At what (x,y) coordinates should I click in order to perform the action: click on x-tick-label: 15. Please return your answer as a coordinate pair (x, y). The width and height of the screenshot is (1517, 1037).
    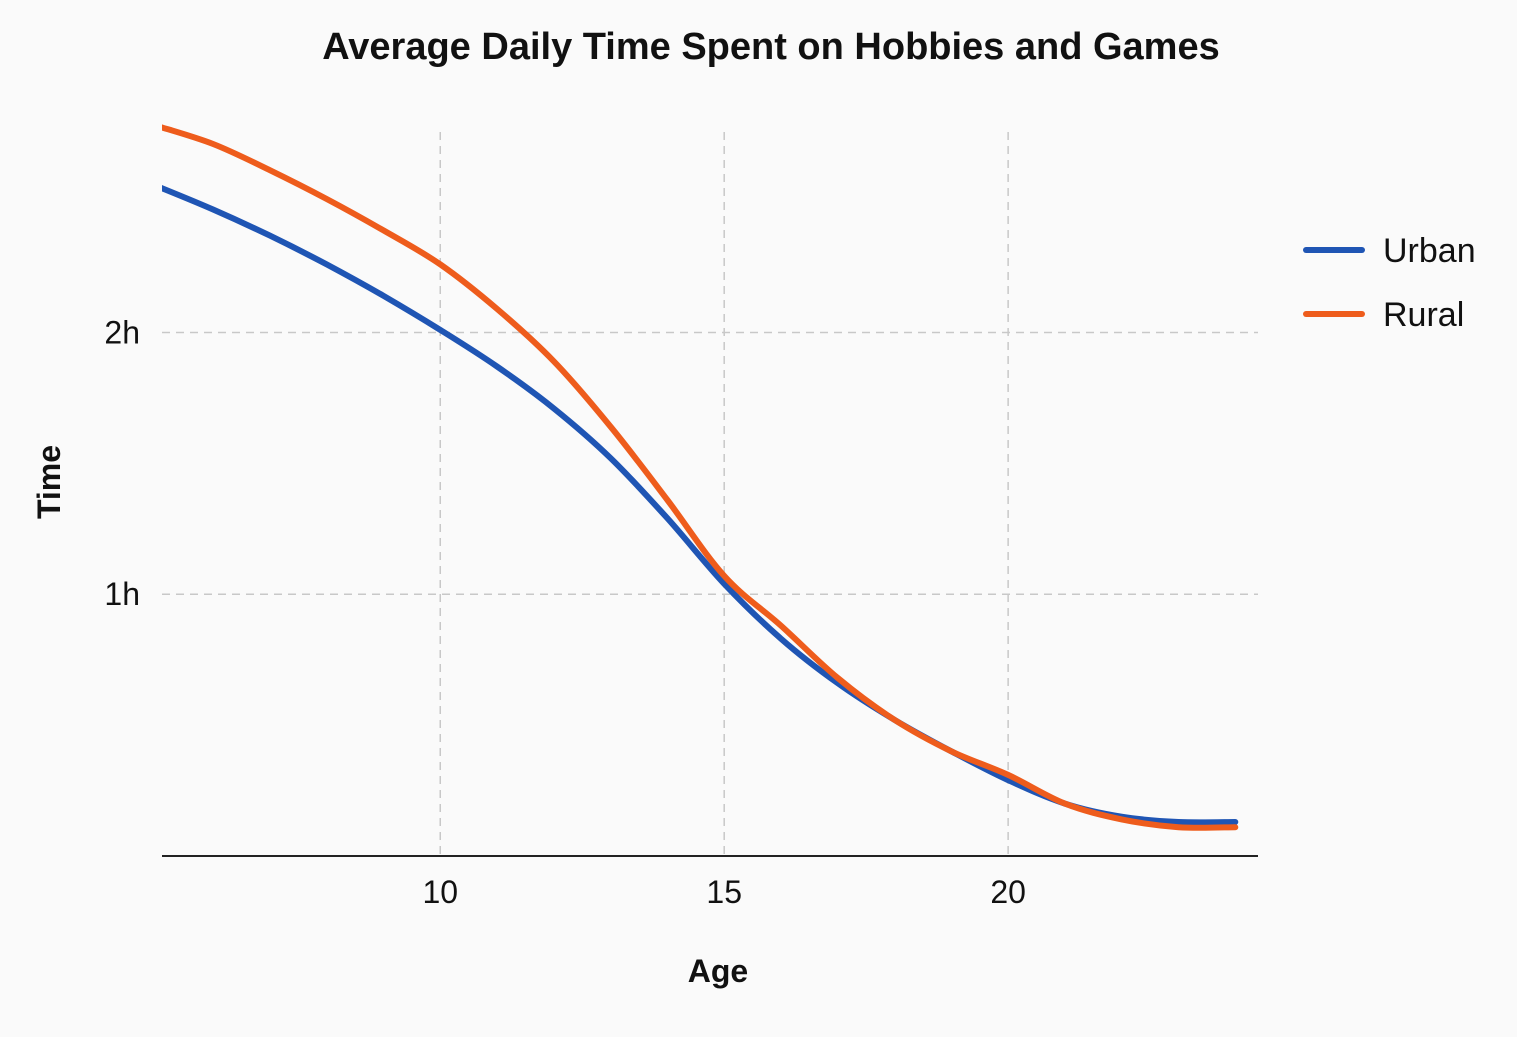
    Looking at the image, I should click on (724, 892).